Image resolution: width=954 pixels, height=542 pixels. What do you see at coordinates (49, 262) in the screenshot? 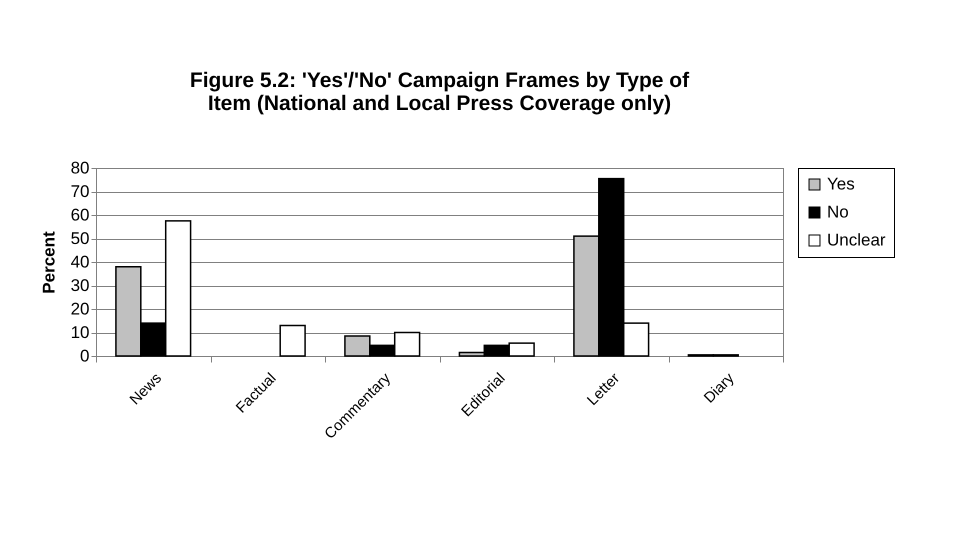
I see `y-axis-title: Percent` at bounding box center [49, 262].